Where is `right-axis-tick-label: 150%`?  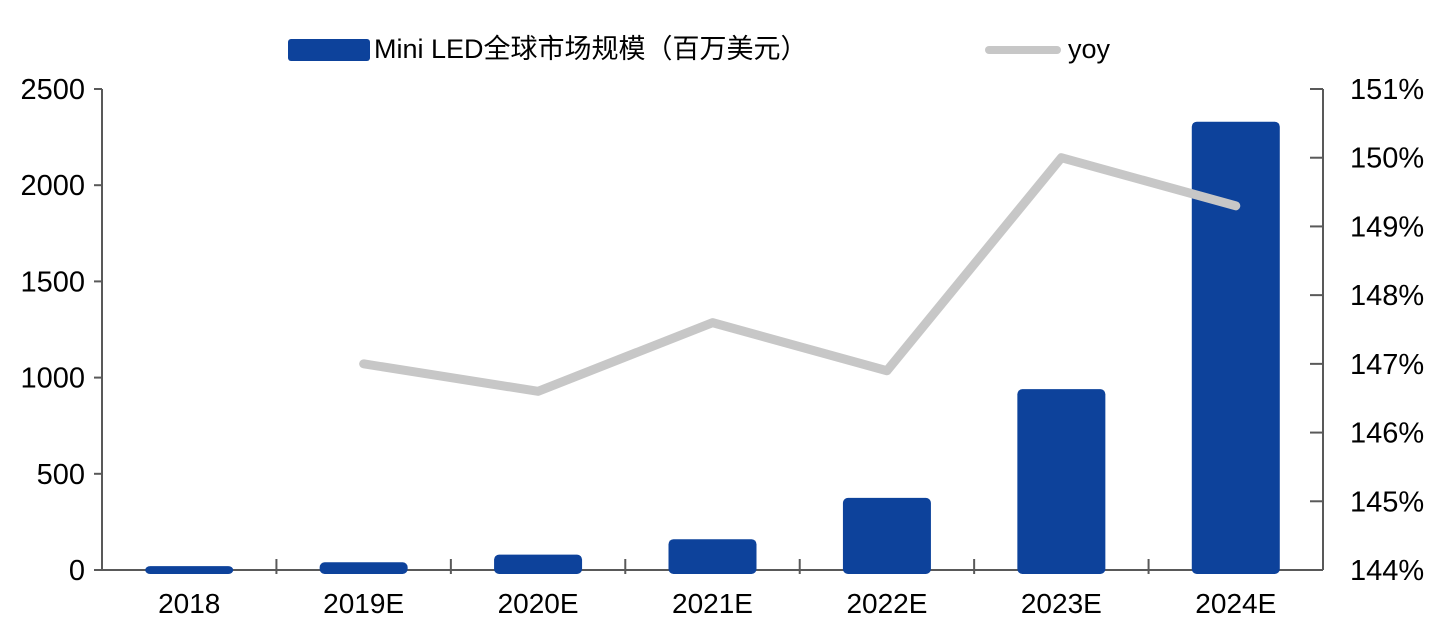 right-axis-tick-label: 150% is located at coordinates (1387, 159).